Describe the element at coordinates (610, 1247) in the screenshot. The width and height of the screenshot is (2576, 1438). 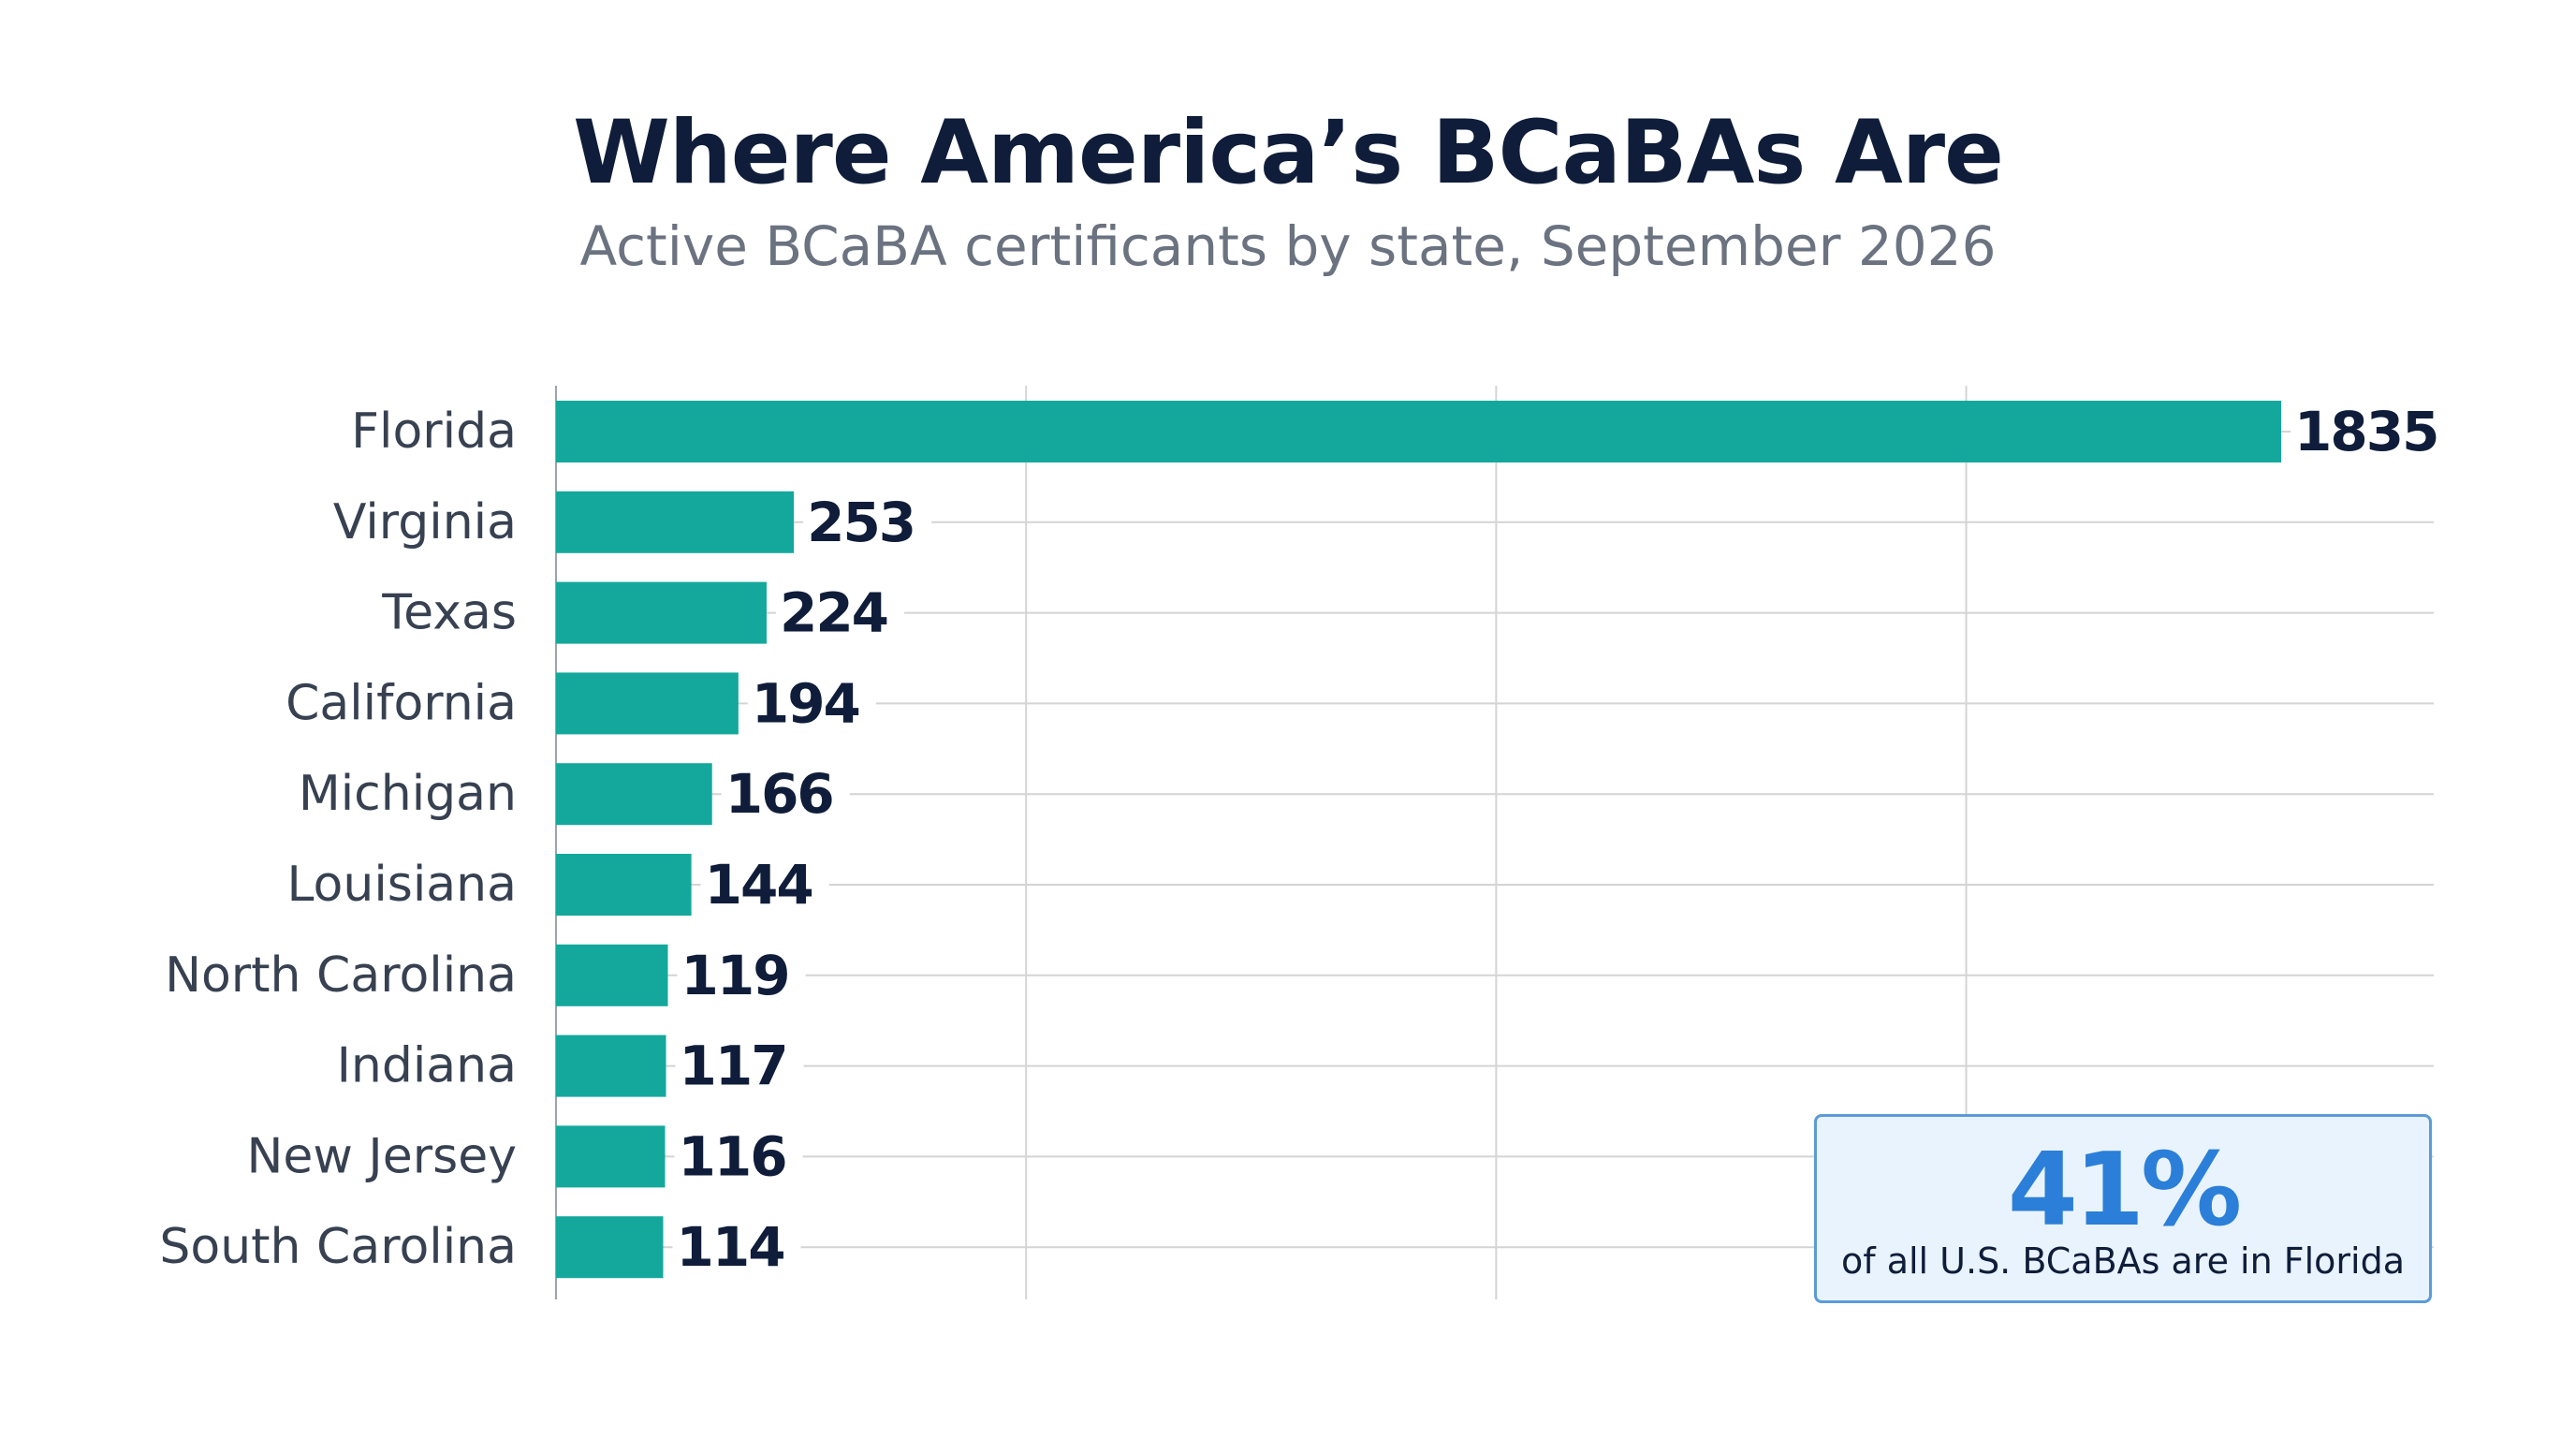
I see `bar-south-carolina` at that location.